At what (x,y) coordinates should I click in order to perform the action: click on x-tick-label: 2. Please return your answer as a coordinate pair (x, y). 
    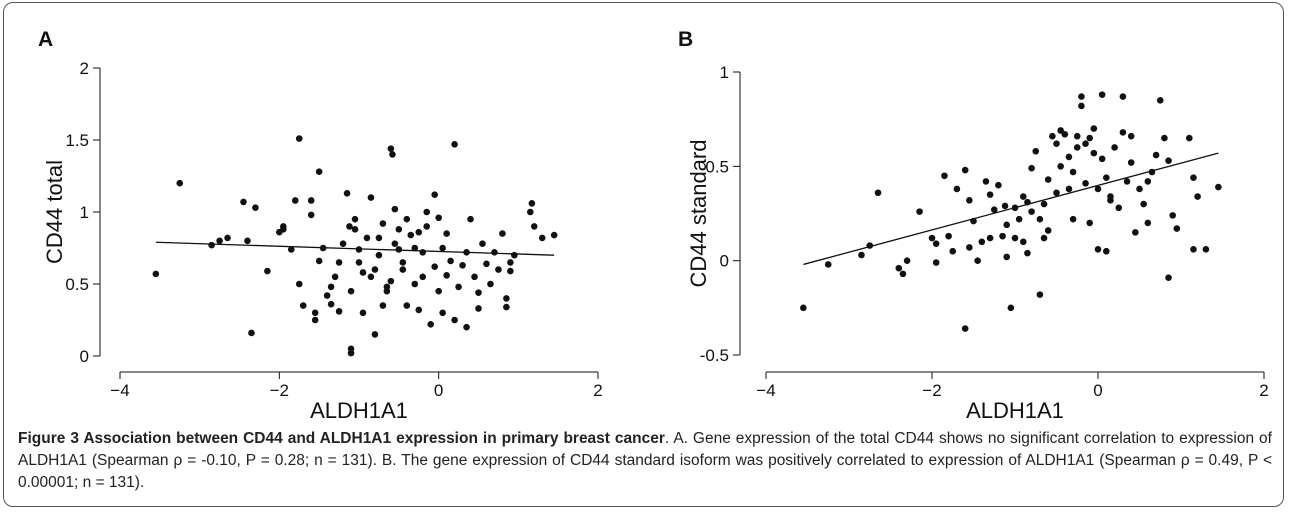
    Looking at the image, I should click on (1263, 390).